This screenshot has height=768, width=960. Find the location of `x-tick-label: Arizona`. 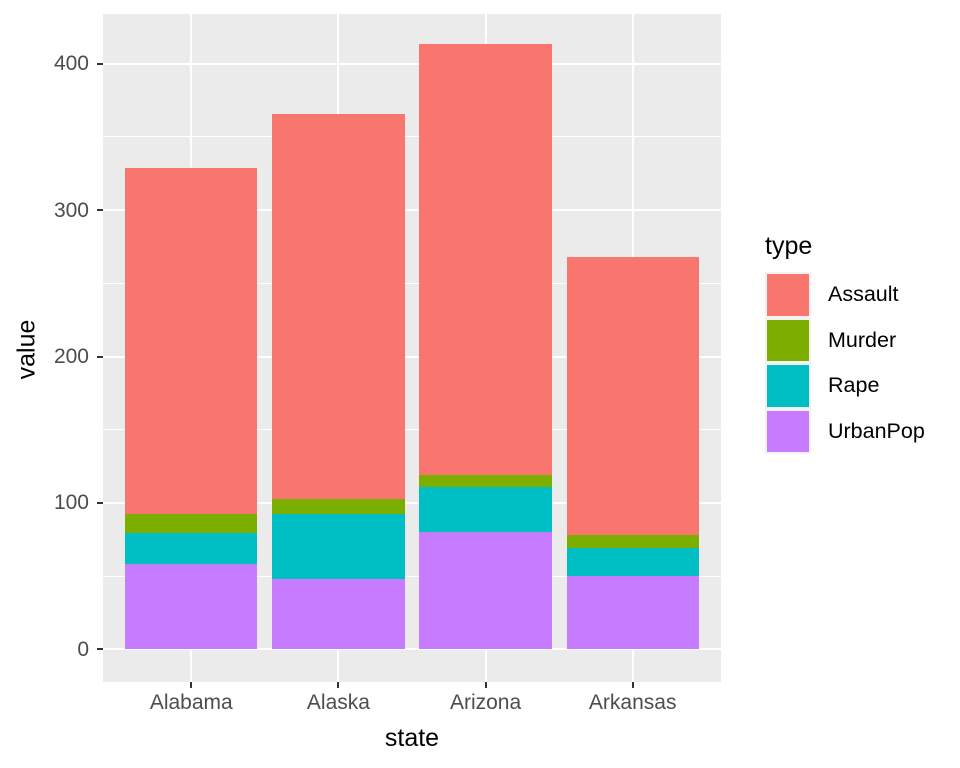

x-tick-label: Arizona is located at coordinates (485, 702).